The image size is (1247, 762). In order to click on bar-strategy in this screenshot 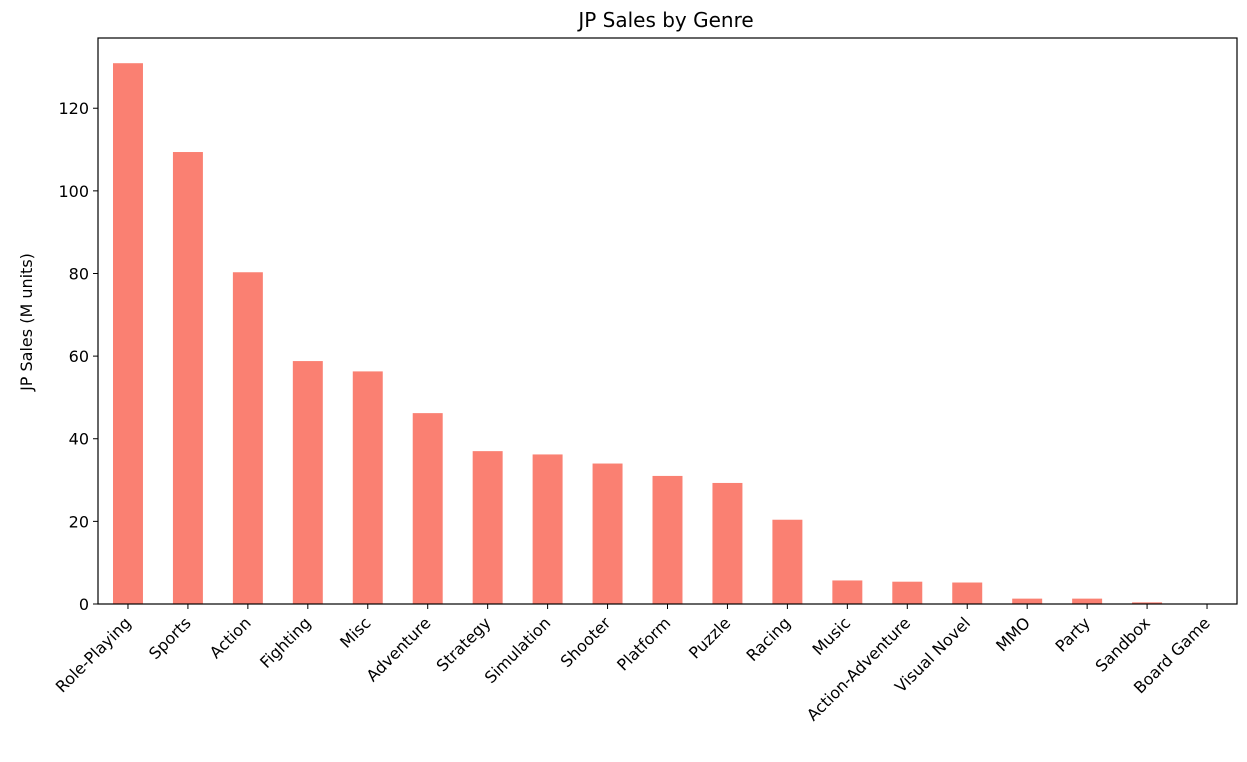, I will do `click(487, 527)`.